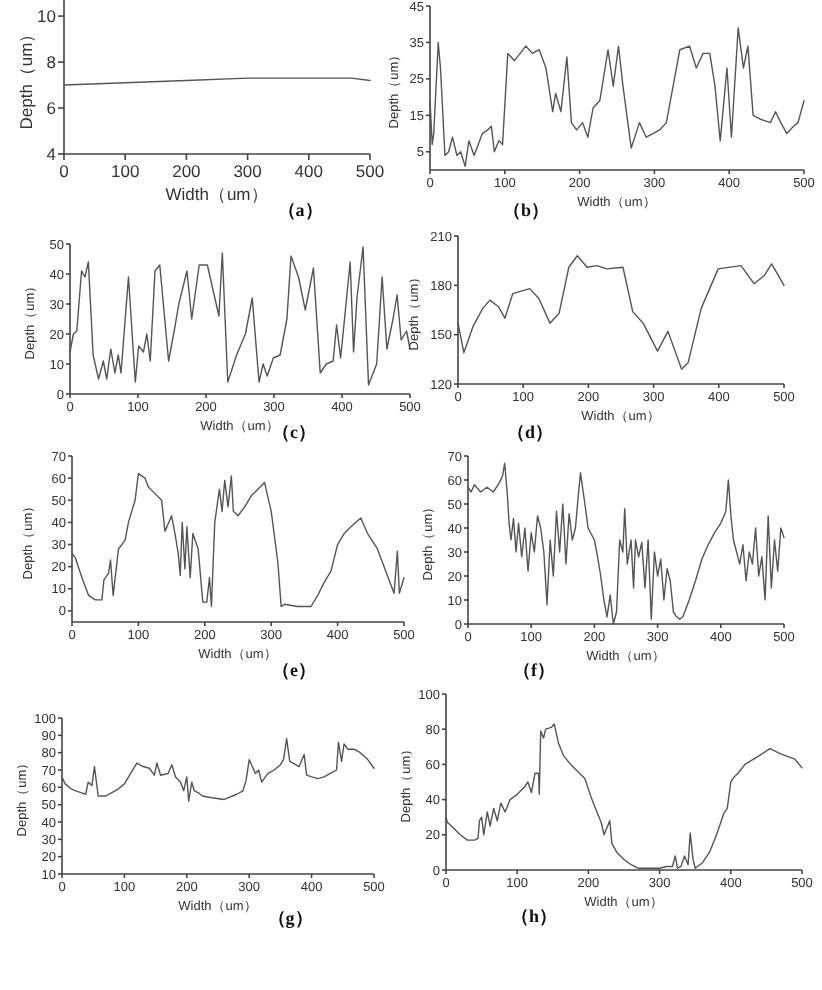 The image size is (822, 990). I want to click on y-tick-label: 4, so click(51, 153).